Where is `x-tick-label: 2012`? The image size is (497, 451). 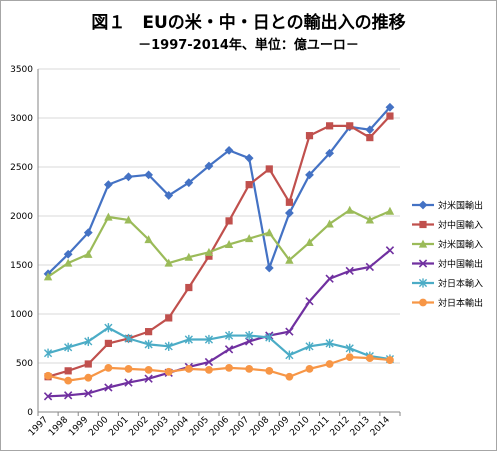 x-tick-label: 2012 is located at coordinates (340, 426).